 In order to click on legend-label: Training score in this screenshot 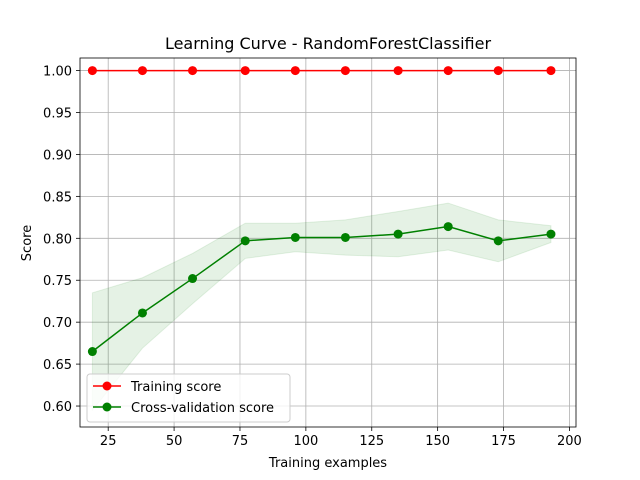, I will do `click(175, 387)`.